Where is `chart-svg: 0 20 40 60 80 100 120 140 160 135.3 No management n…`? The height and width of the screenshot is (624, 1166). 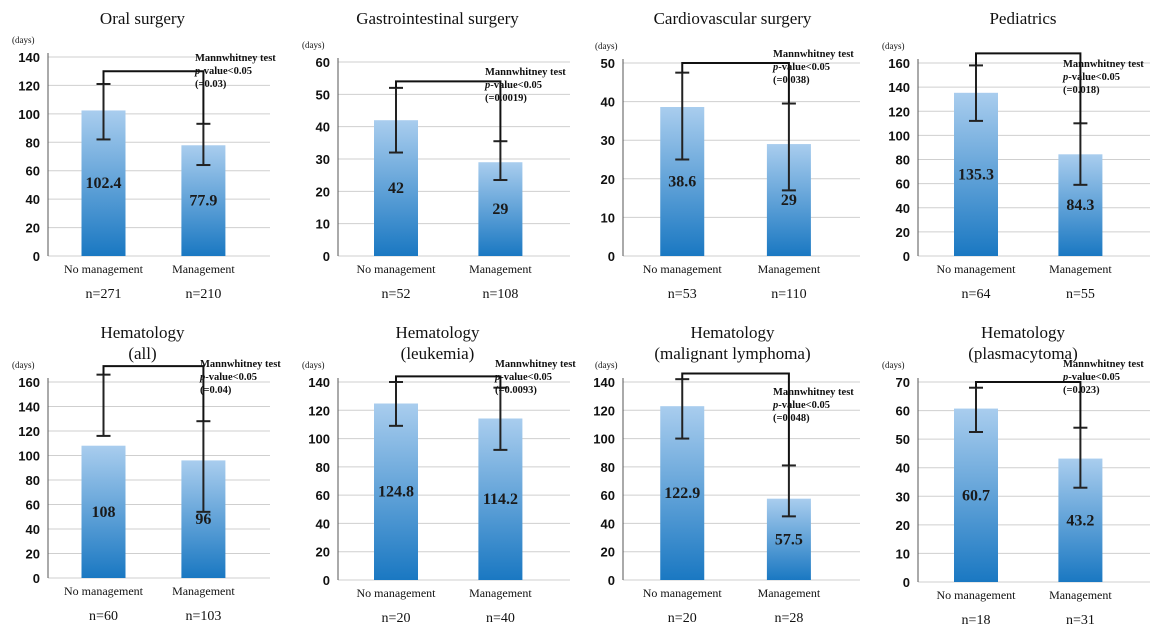
chart-svg: 0 20 40 60 80 100 120 140 160 135.3 No management n… is located at coordinates (1019, 177).